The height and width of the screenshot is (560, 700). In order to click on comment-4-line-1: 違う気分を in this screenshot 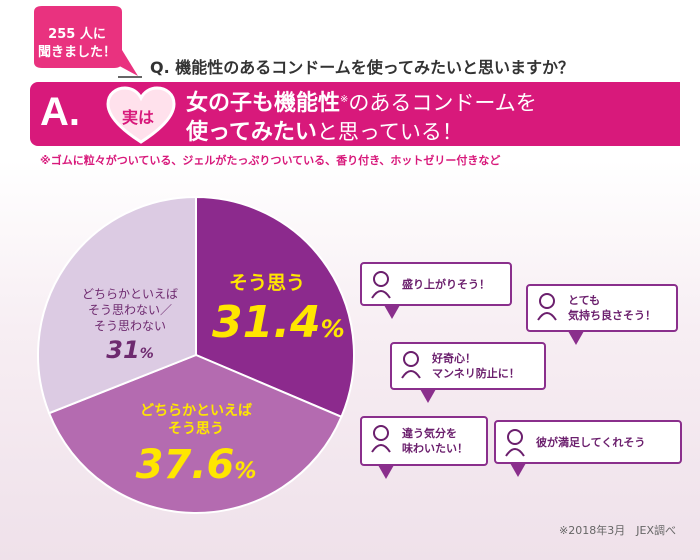, I will do `click(429, 433)`.